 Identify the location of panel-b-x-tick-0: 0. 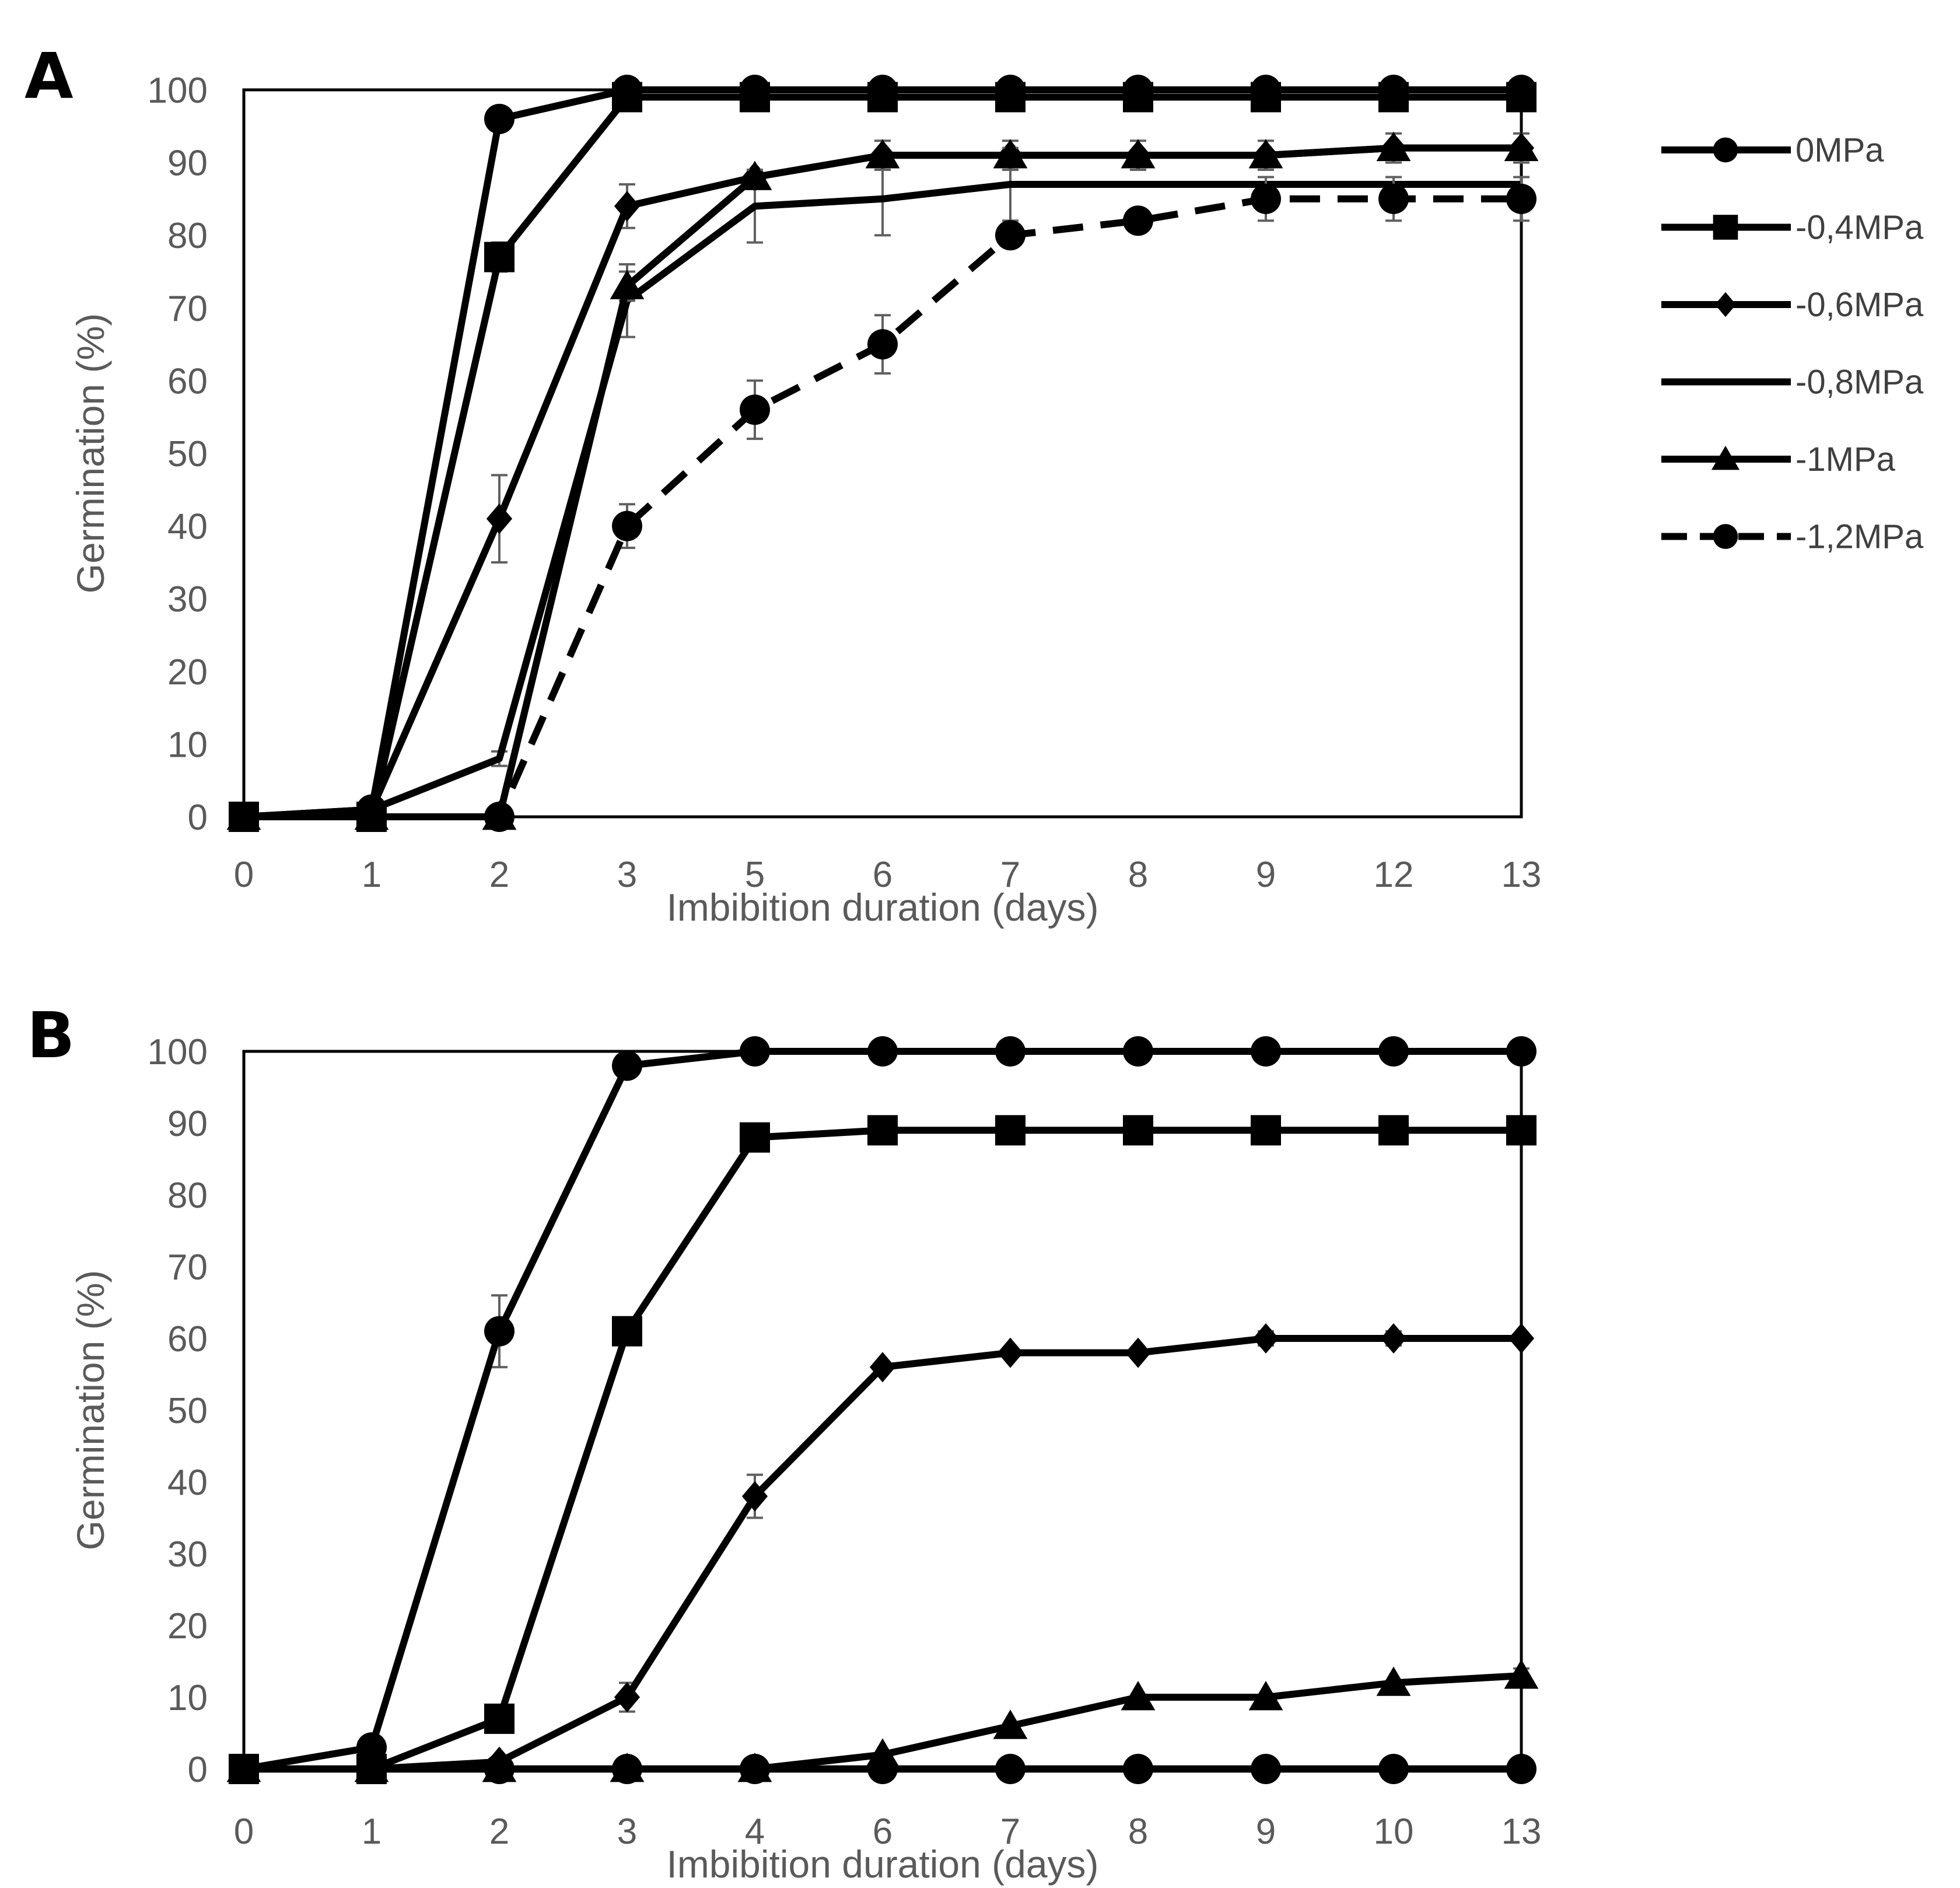
(244, 1832).